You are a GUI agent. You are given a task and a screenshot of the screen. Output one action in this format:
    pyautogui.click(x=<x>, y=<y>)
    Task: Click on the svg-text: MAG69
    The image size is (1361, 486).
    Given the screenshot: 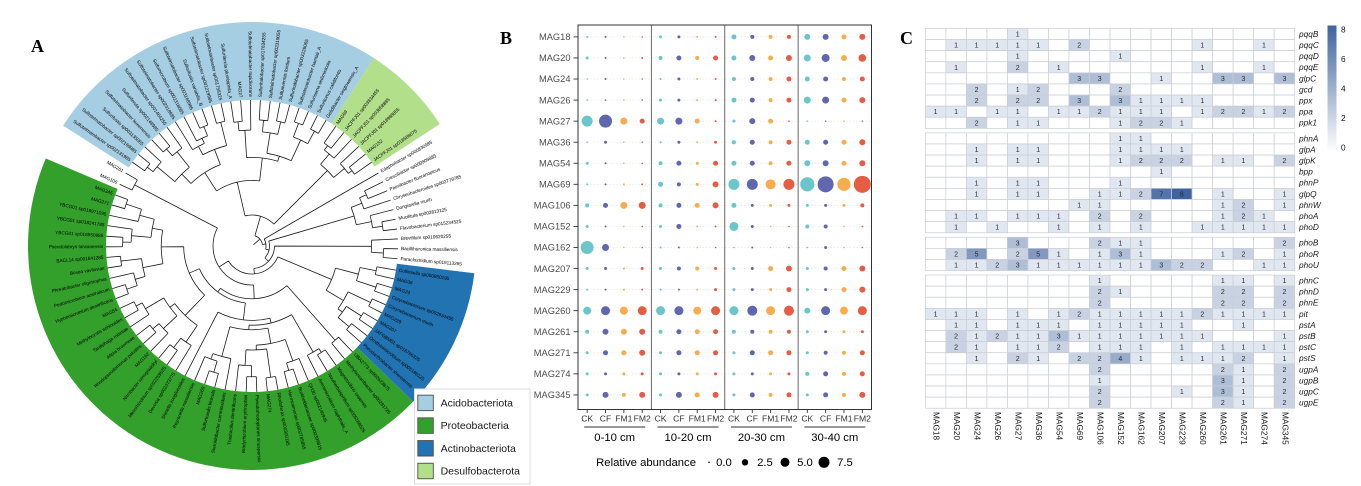 What is the action you would take?
    pyautogui.click(x=555, y=185)
    